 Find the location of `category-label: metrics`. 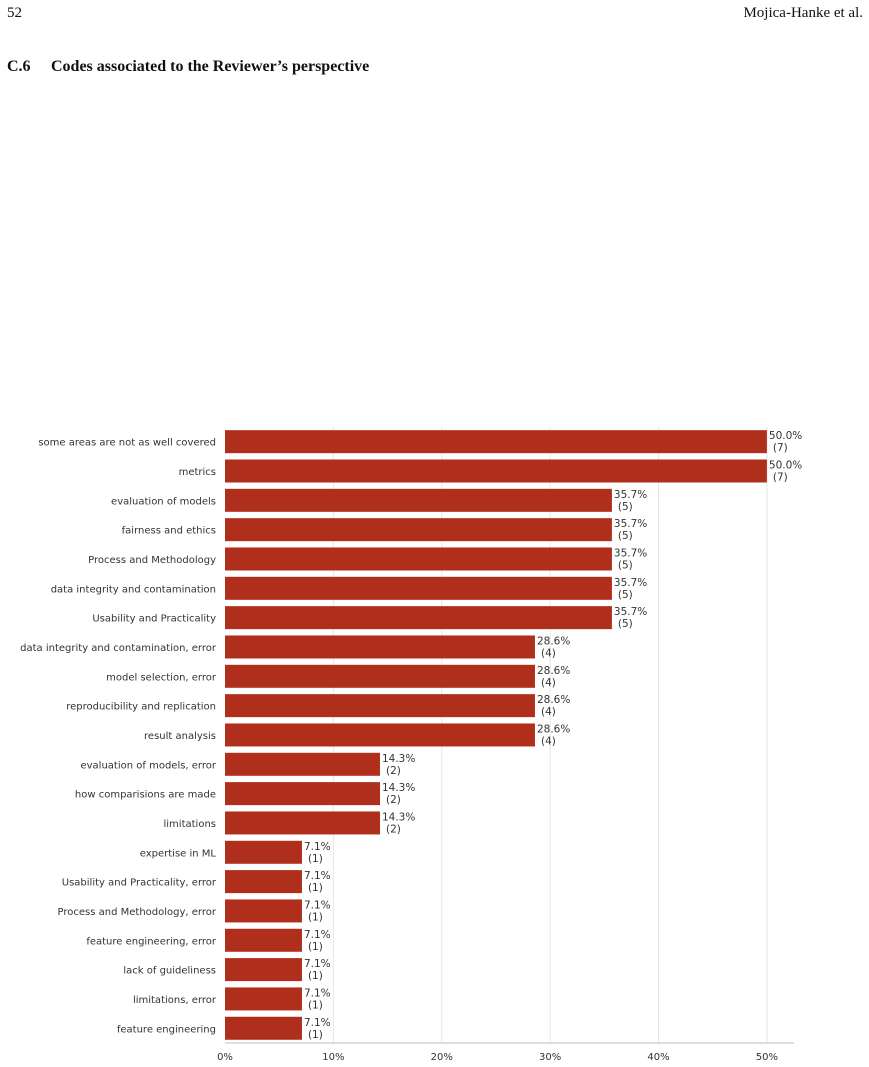

category-label: metrics is located at coordinates (197, 472).